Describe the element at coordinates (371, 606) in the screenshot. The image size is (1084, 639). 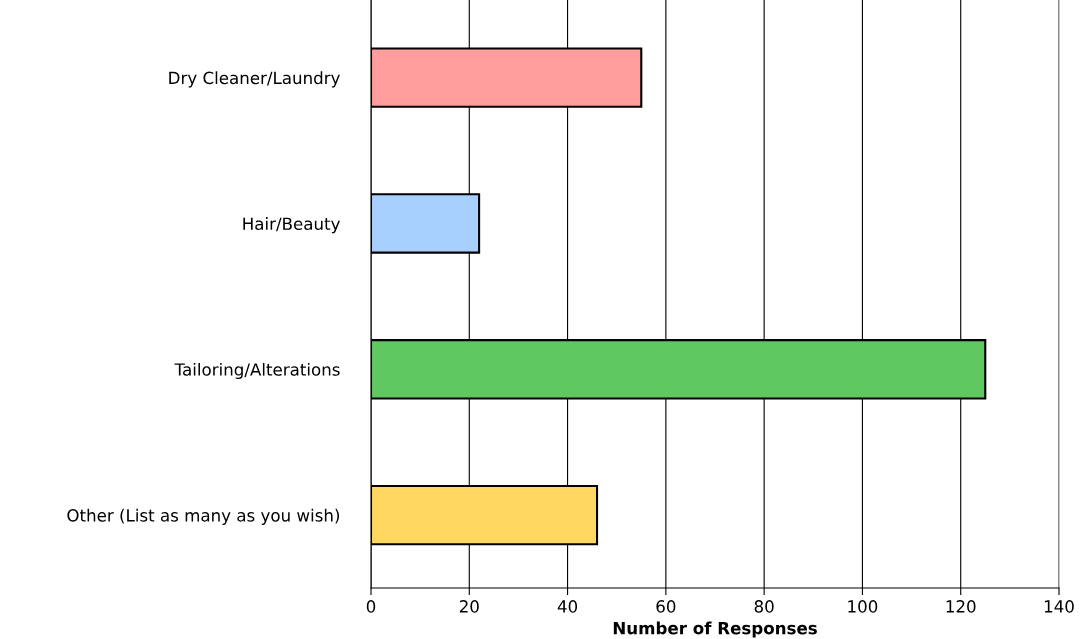
I see `x-tick-label: 0` at that location.